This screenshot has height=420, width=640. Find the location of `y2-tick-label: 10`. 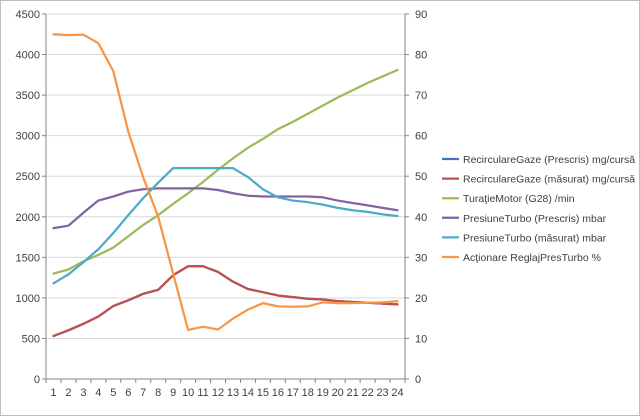

y2-tick-label: 10 is located at coordinates (421, 339).